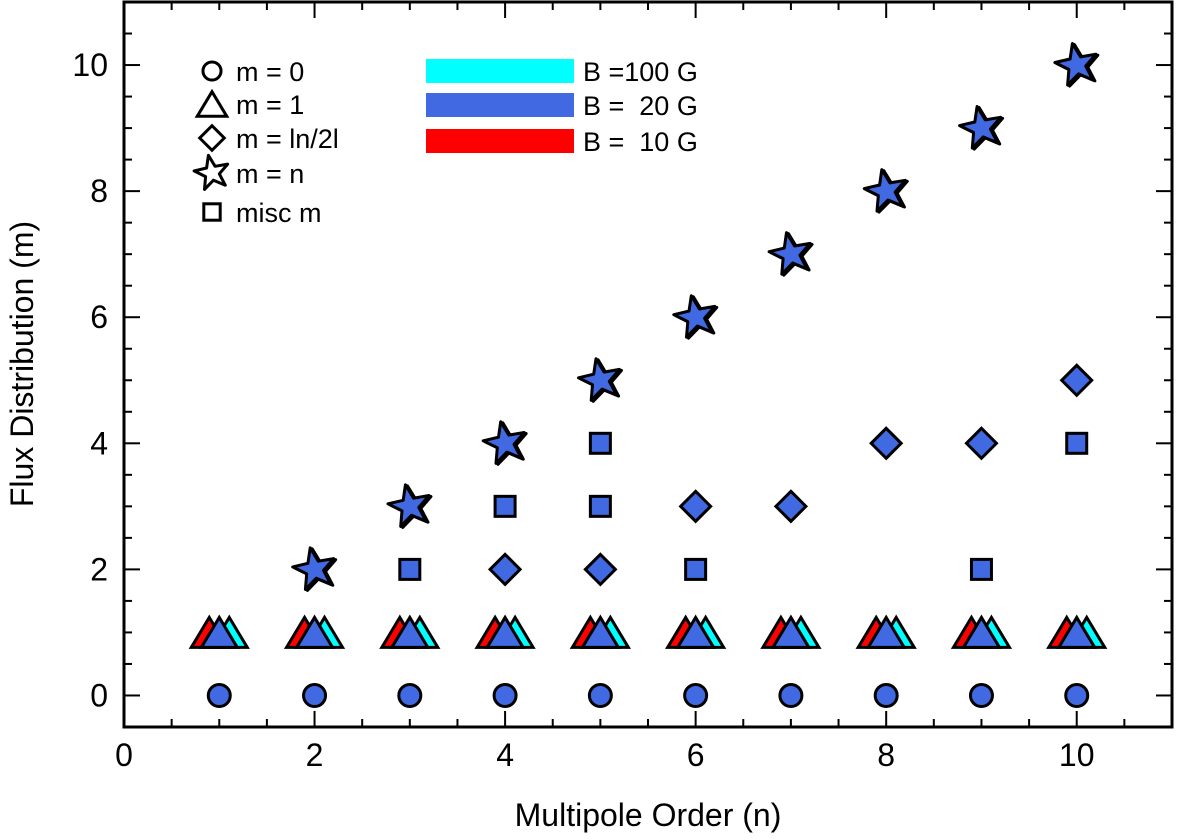 This screenshot has width=1200, height=840. Describe the element at coordinates (211, 172) in the screenshot. I see `legend-marker-star` at that location.